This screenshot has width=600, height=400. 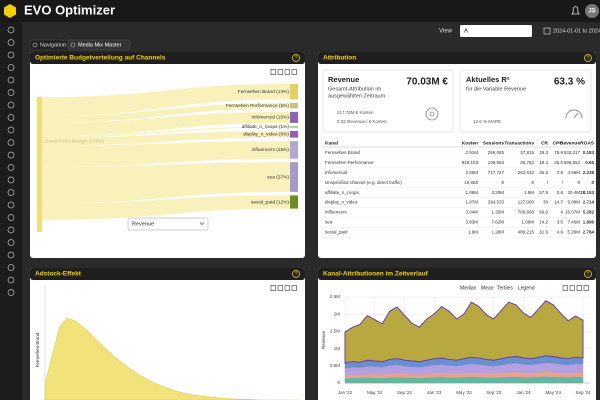 I want to click on sankey-label: Fernsehen Performance (5%), so click(x=258, y=106).